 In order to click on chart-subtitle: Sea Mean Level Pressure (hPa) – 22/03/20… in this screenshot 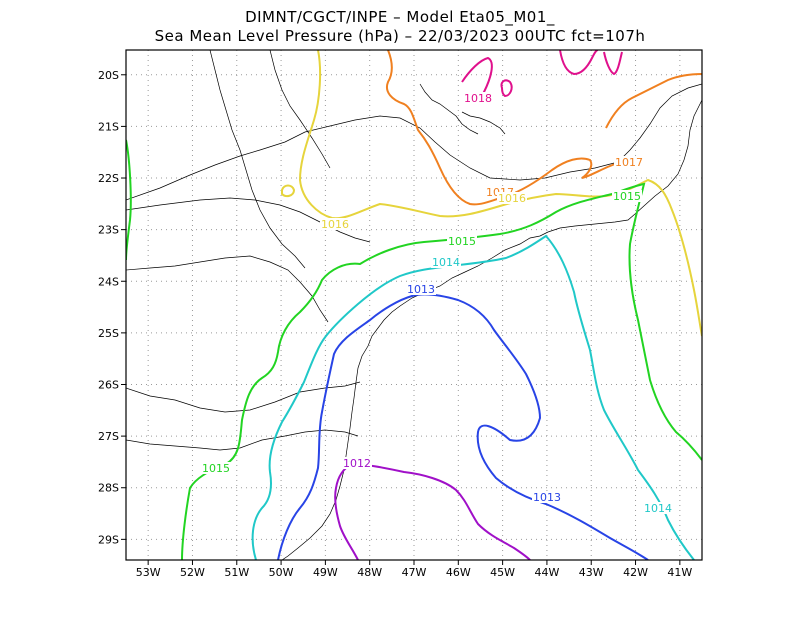, I will do `click(400, 36)`.